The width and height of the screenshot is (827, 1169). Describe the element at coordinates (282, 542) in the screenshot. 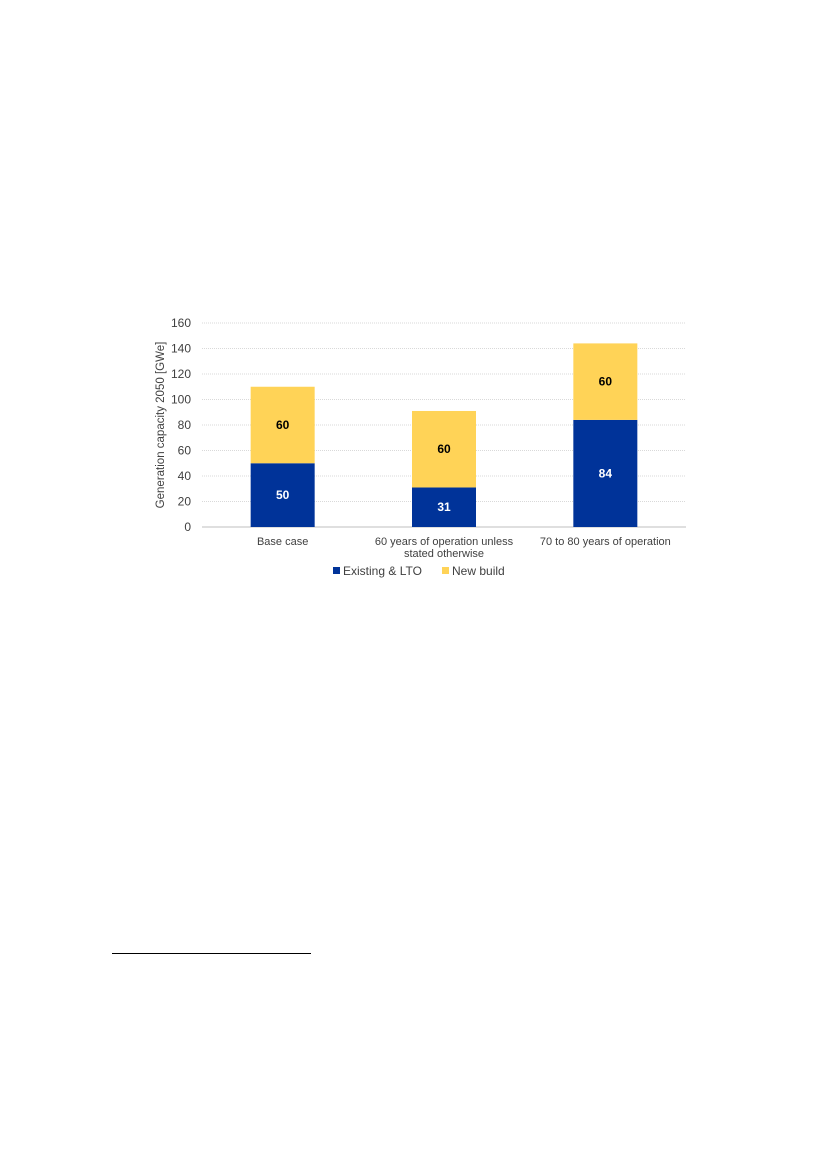

I see `x-category-label: Base case` at that location.